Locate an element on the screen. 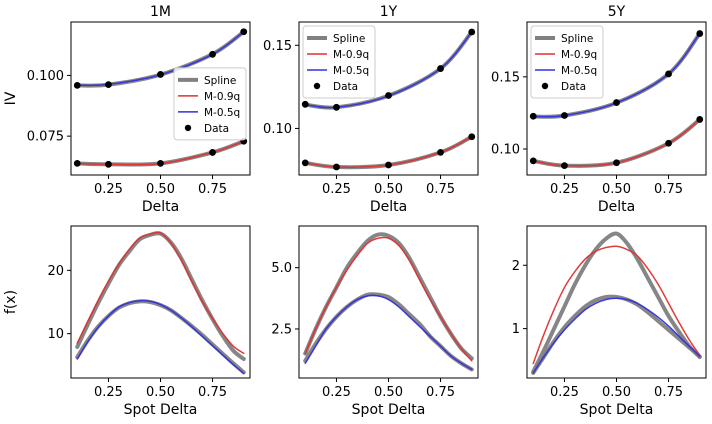 This screenshot has width=712, height=424. axes-frame is located at coordinates (616, 302).